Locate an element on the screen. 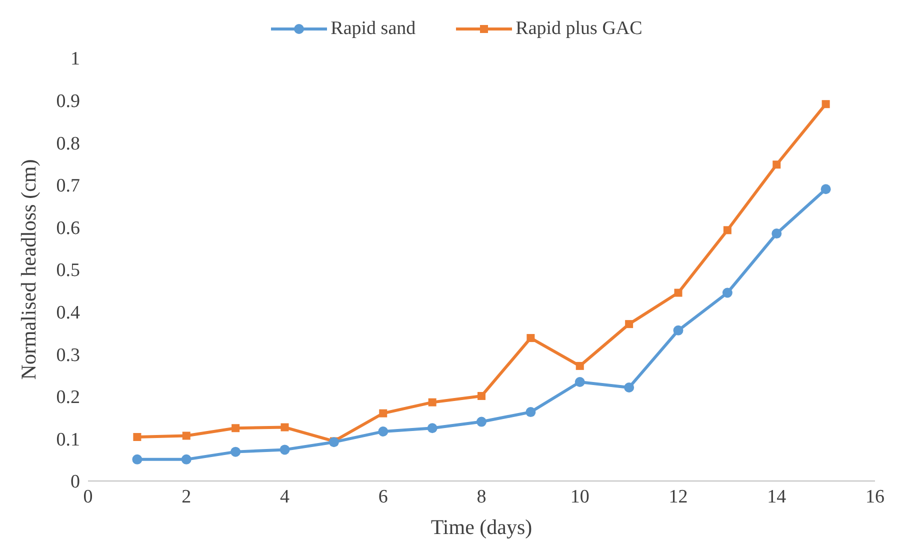 The height and width of the screenshot is (549, 903). y-tick-label: 0.5 is located at coordinates (68, 271).